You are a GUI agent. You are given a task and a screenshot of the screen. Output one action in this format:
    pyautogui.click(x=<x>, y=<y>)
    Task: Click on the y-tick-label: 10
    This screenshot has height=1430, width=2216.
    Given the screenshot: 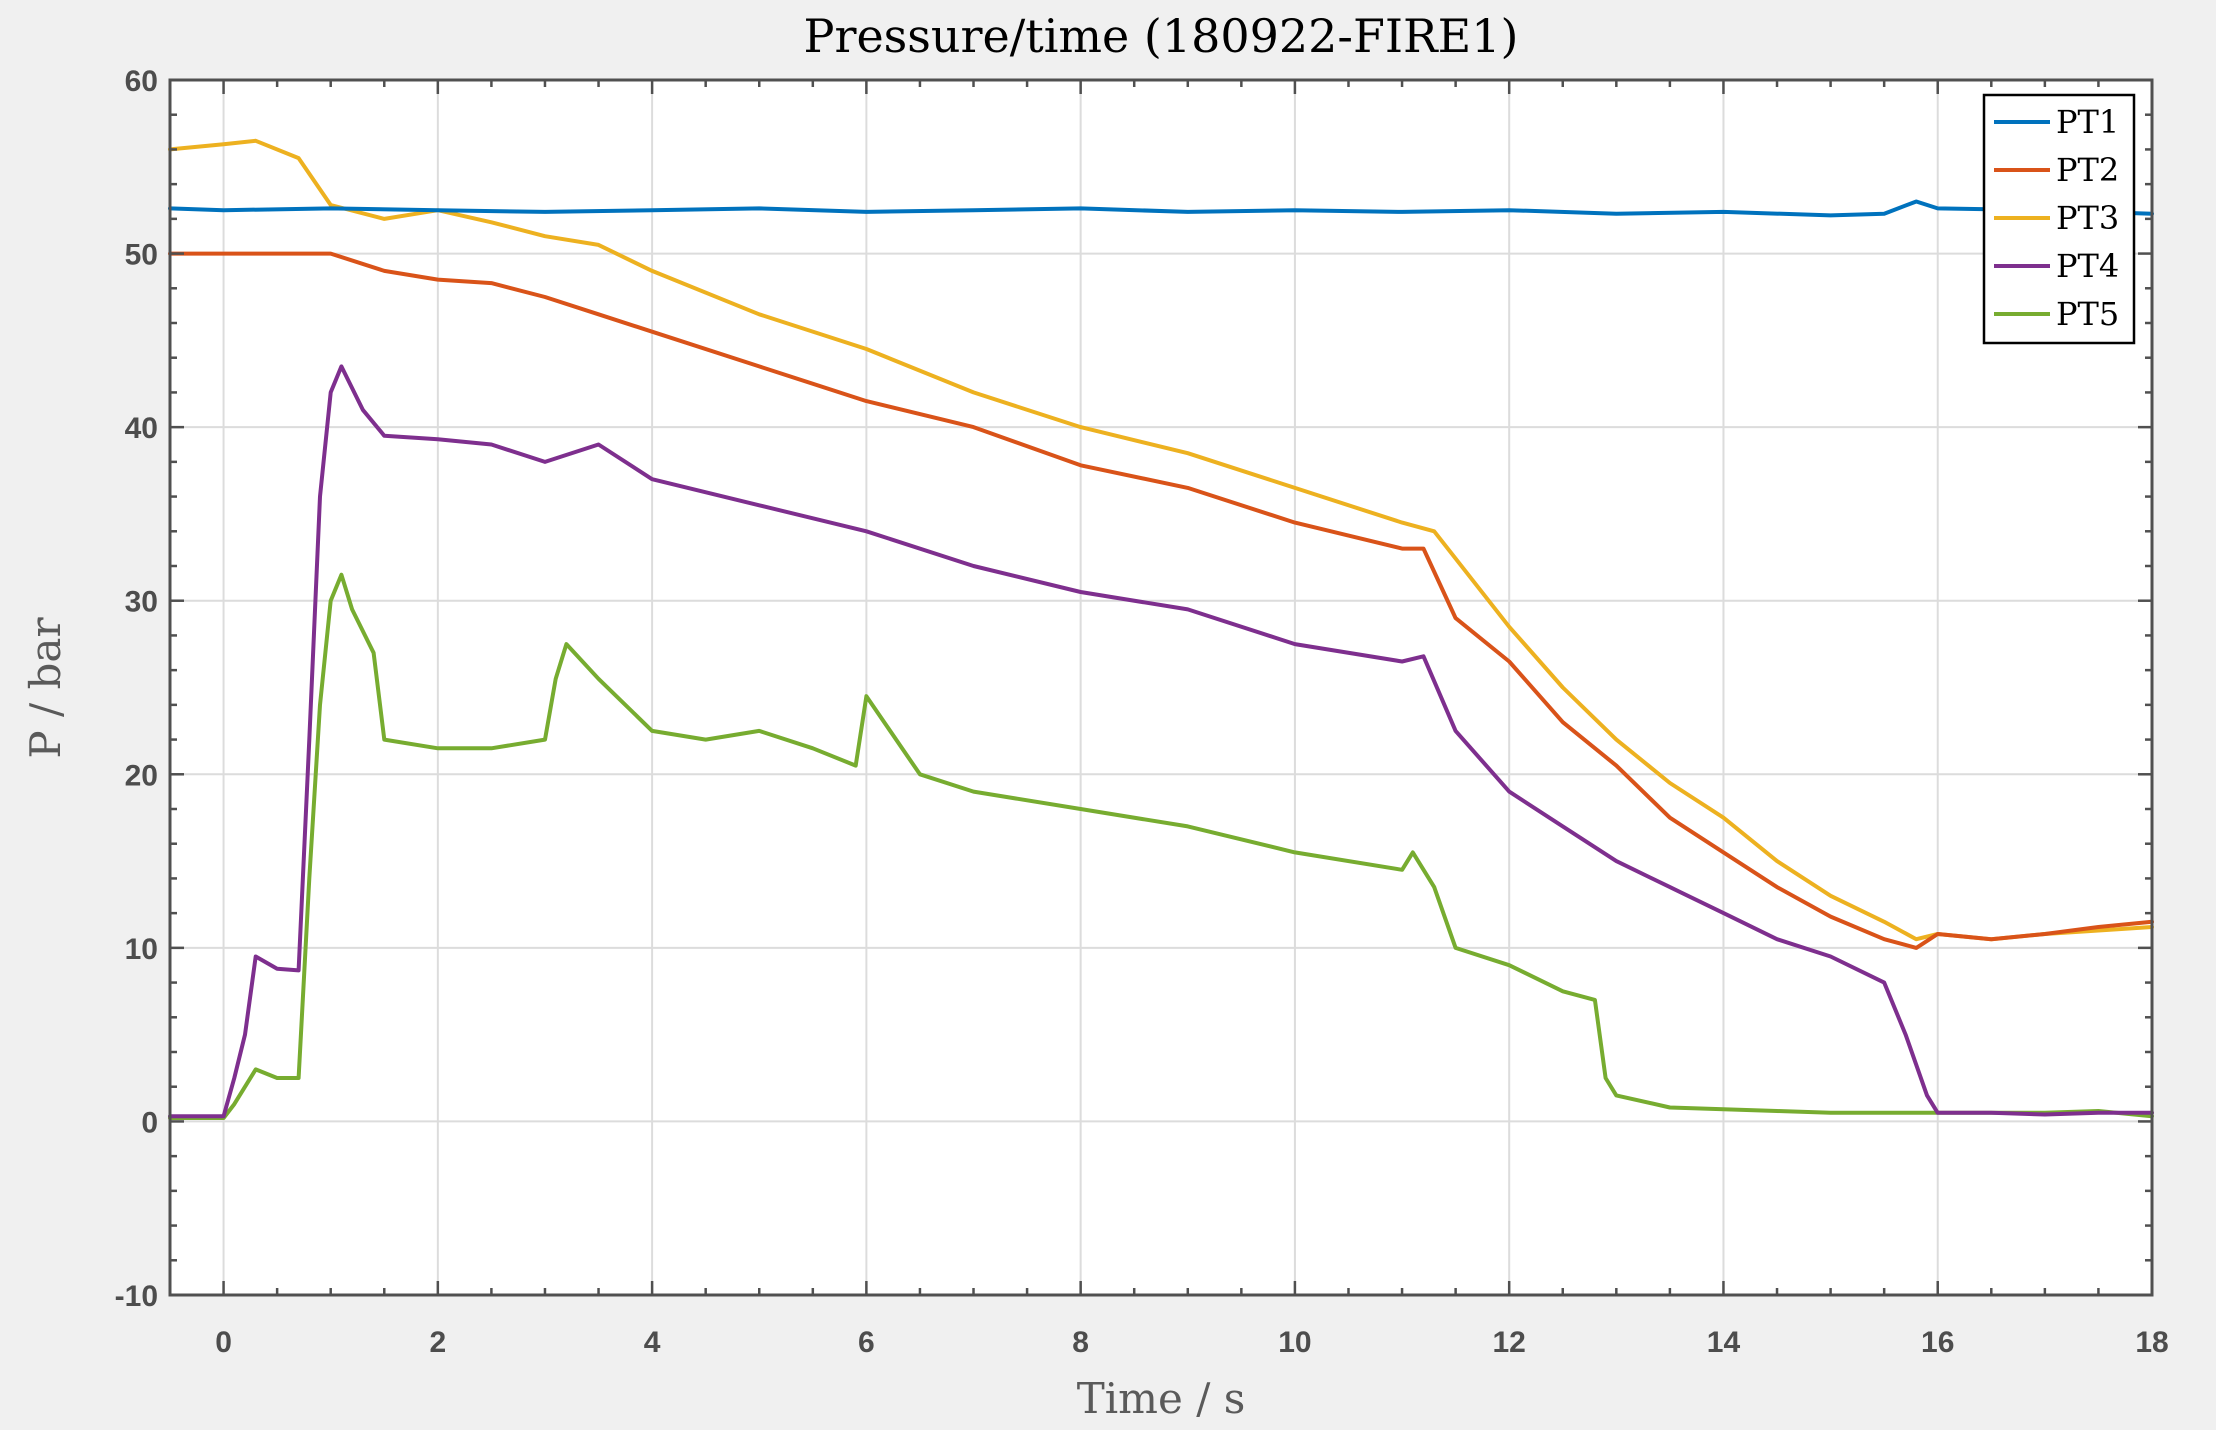 What is the action you would take?
    pyautogui.click(x=141, y=949)
    